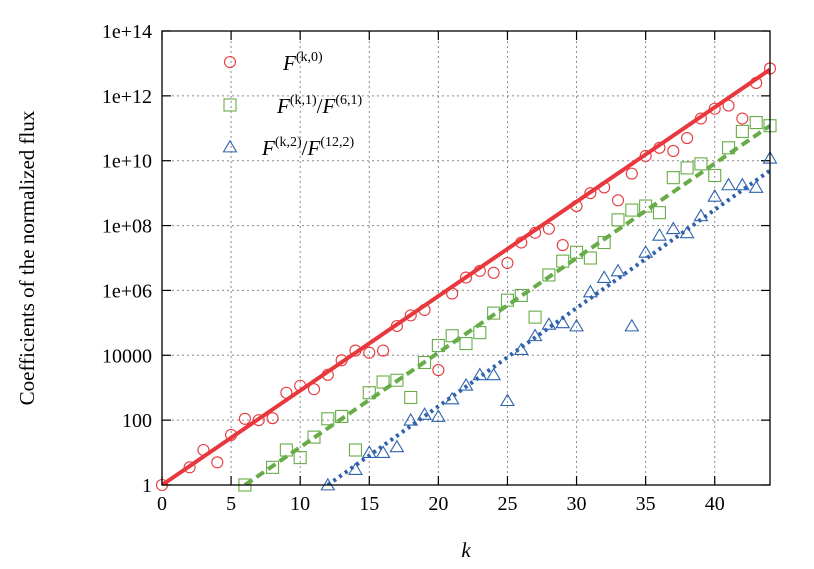 The height and width of the screenshot is (569, 814). What do you see at coordinates (466, 550) in the screenshot?
I see `x-axis-title: k` at bounding box center [466, 550].